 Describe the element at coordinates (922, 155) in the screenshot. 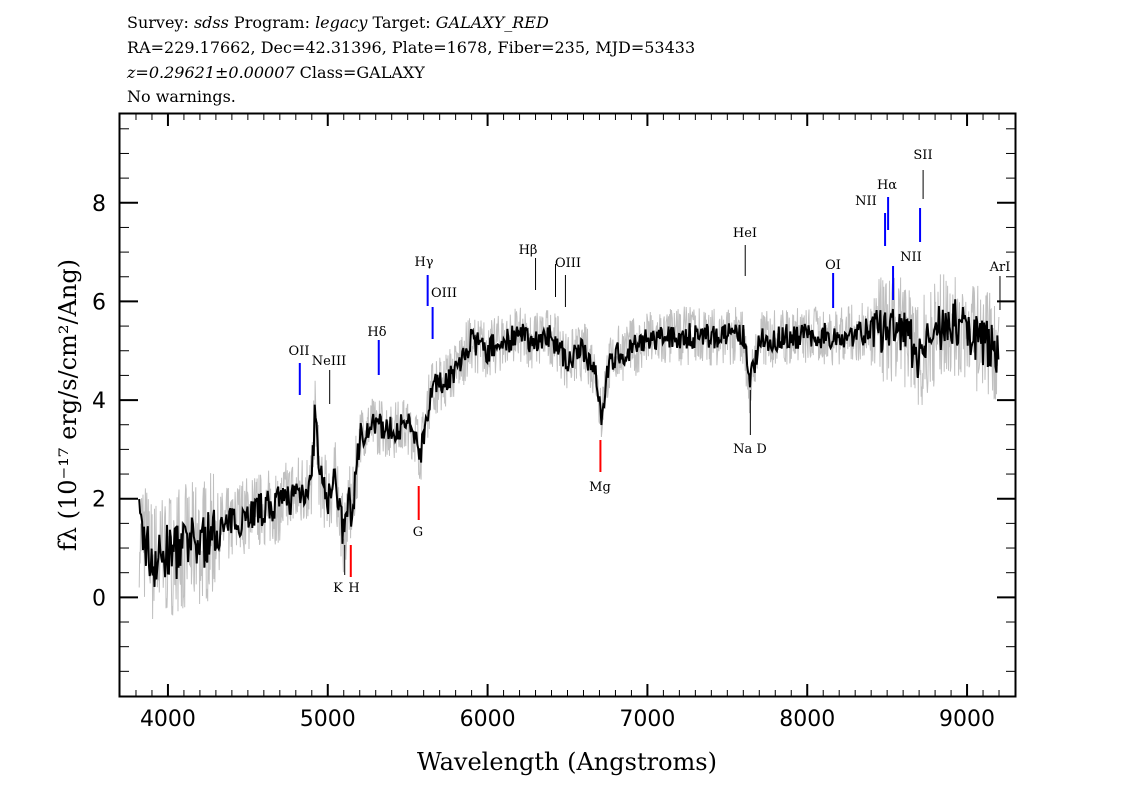

I see `spectral-line-label: SII` at that location.